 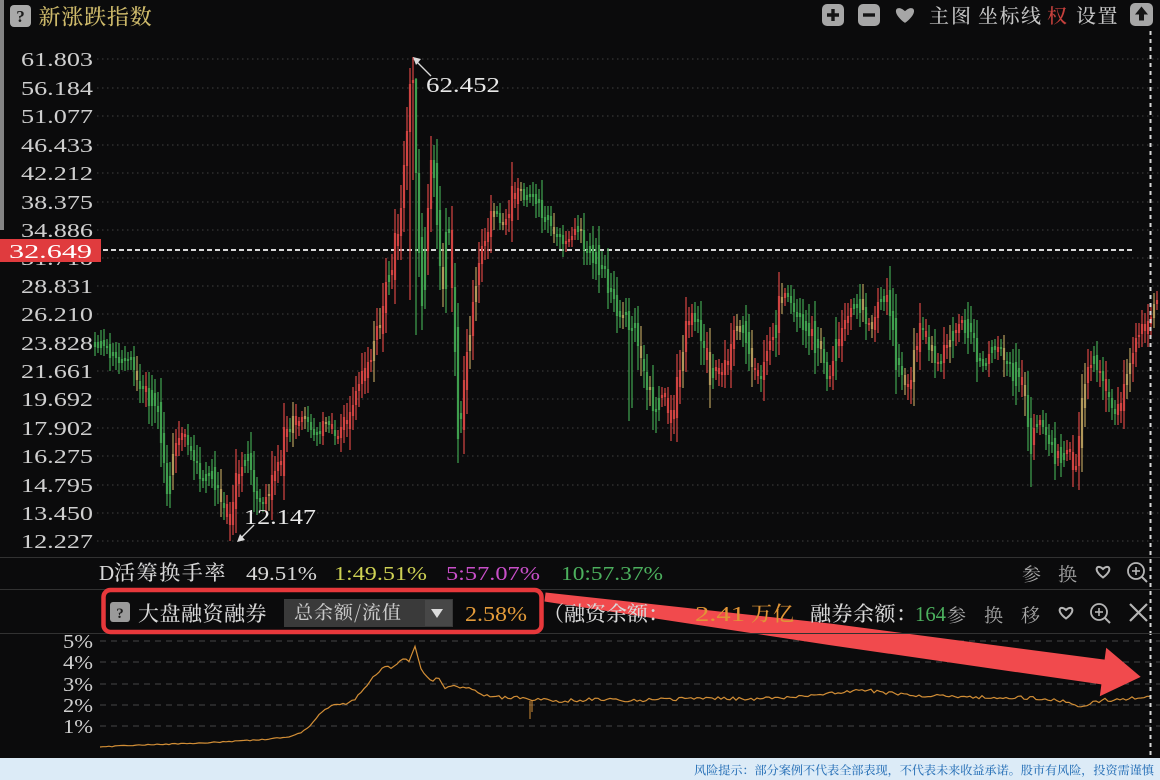 What do you see at coordinates (57, 542) in the screenshot?
I see `svg-text: 12.227` at bounding box center [57, 542].